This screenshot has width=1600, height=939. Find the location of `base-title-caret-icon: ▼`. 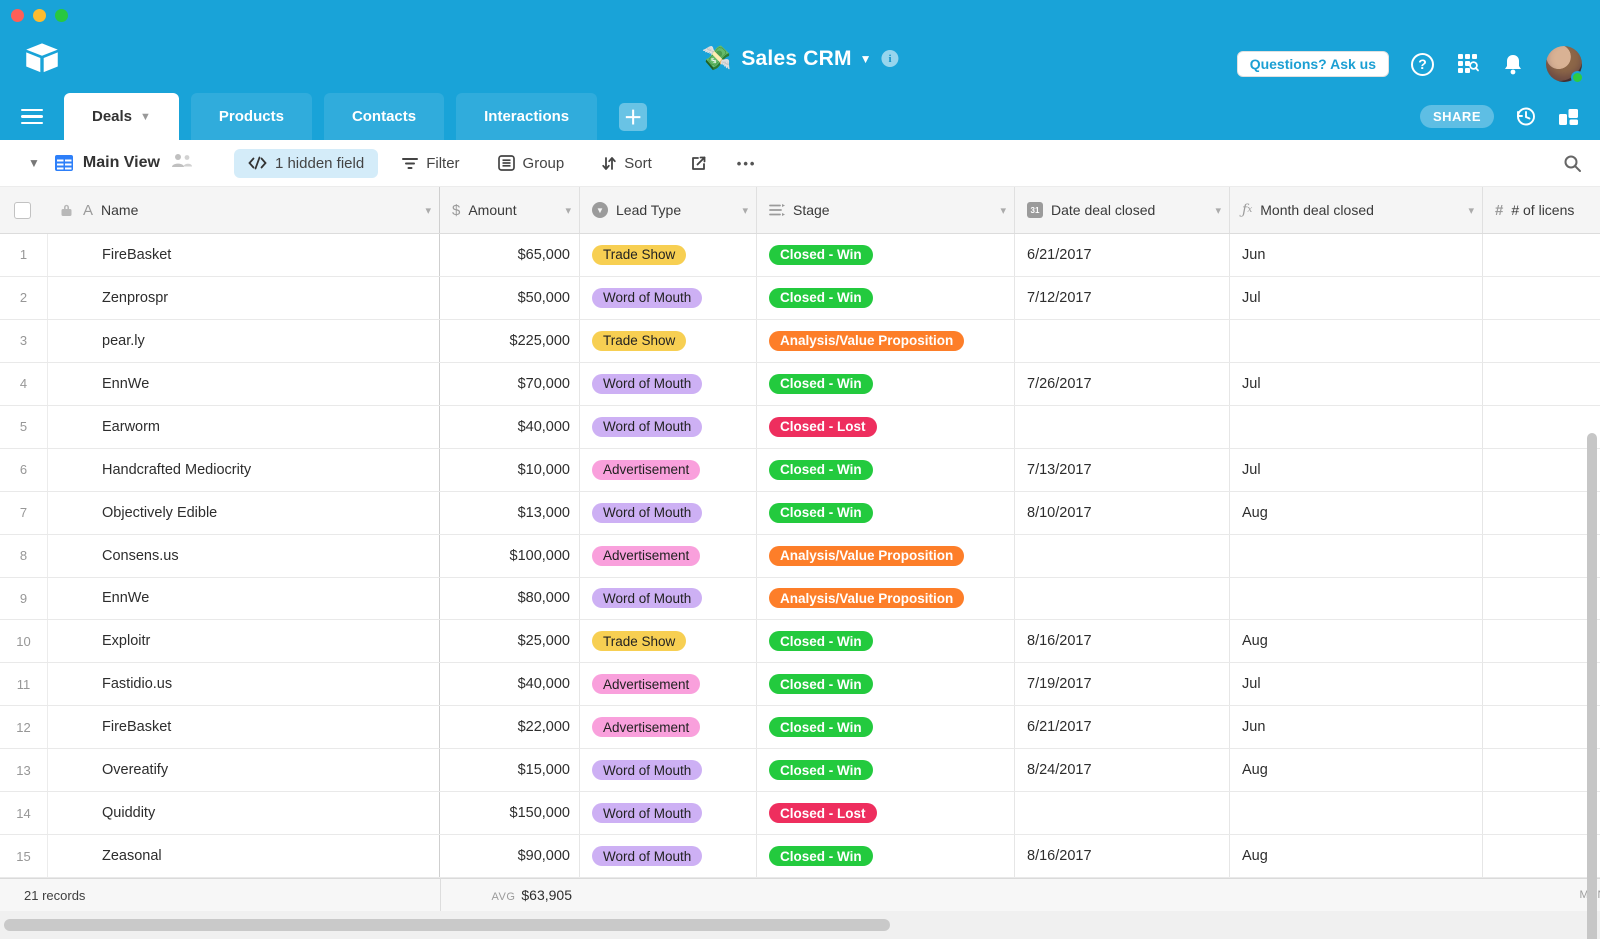

base-title-caret-icon: ▼ is located at coordinates (865, 58).